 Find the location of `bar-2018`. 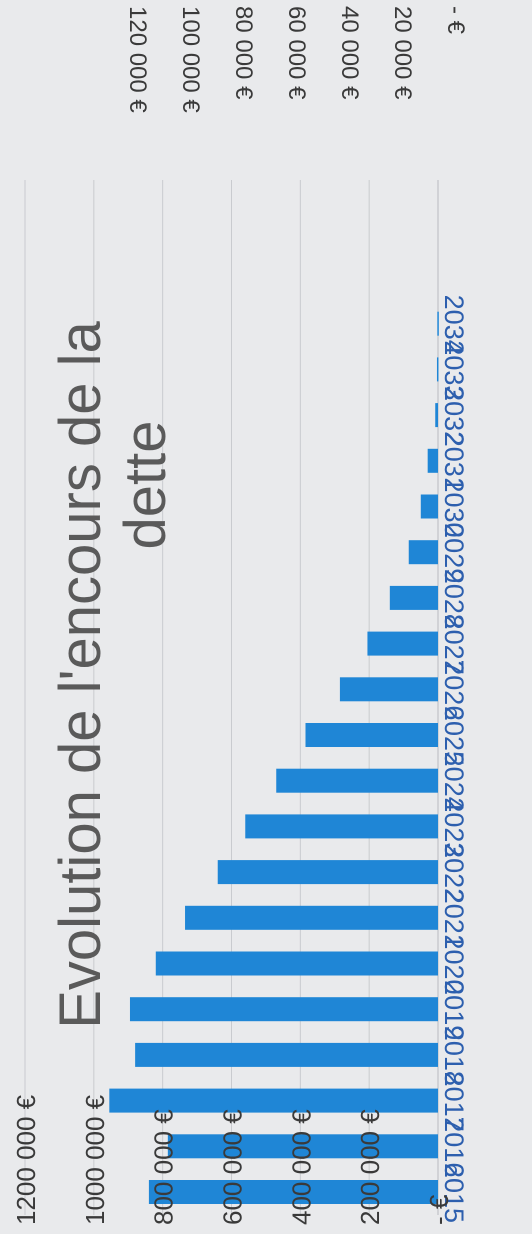

bar-2018 is located at coordinates (286, 1054).